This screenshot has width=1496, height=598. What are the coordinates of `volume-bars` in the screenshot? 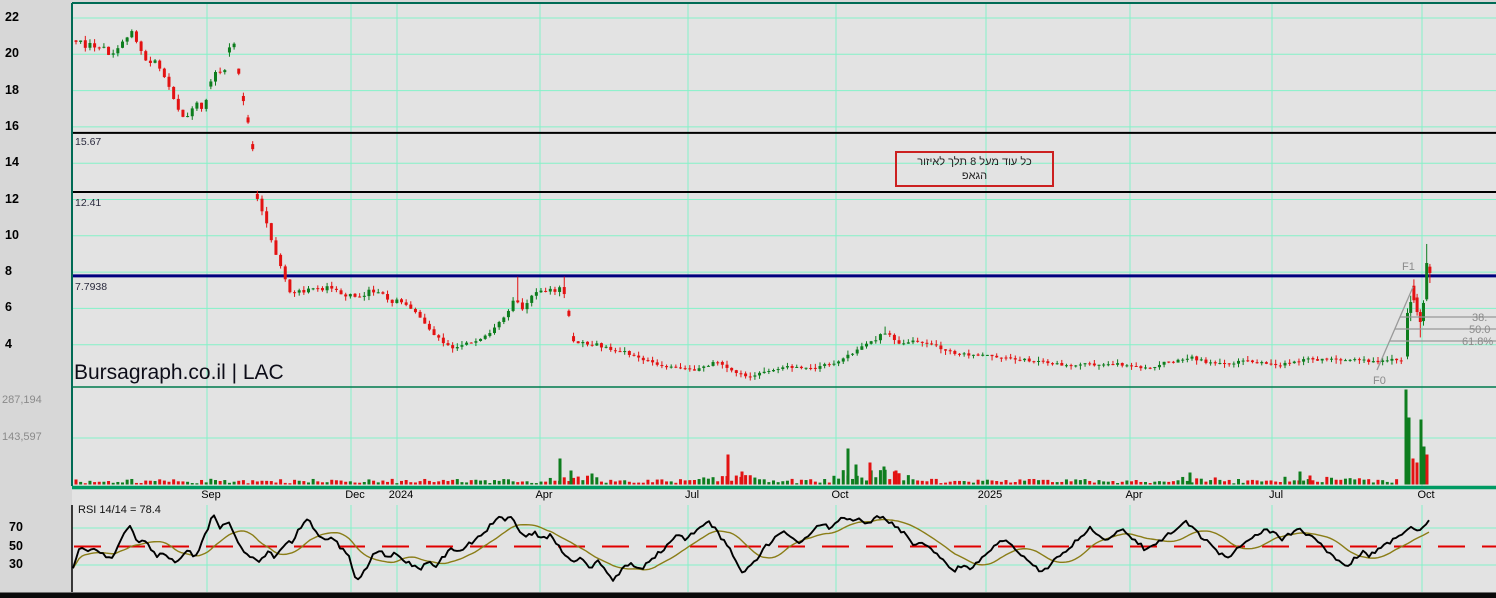 It's located at (751, 437).